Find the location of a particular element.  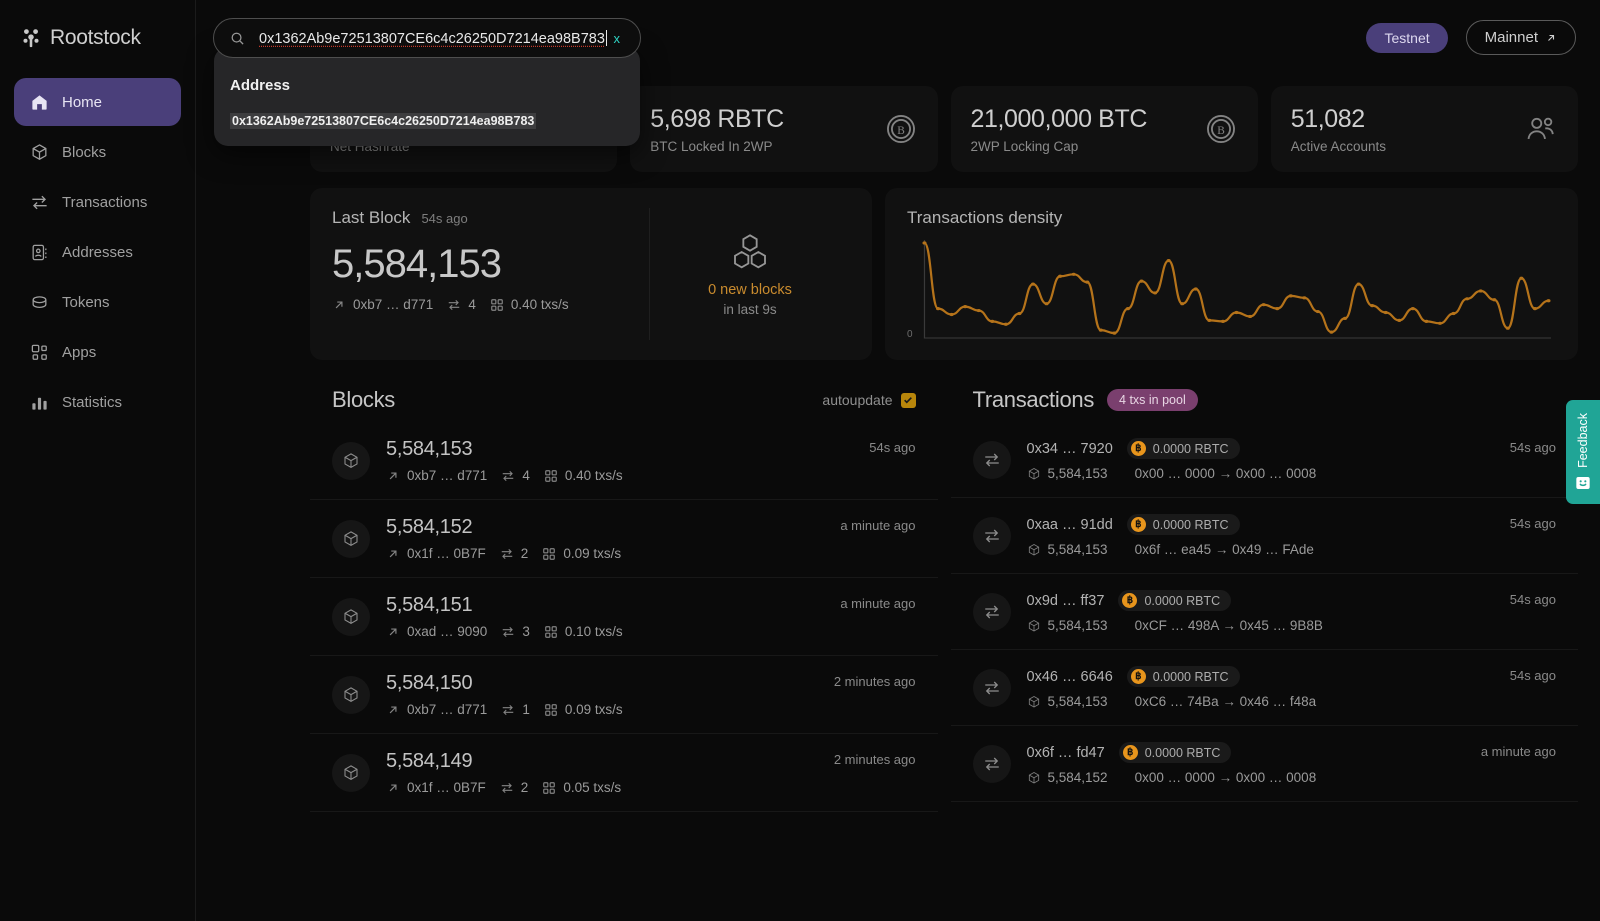

block-meta: 0xb7 … d771 4 0.40 txs/s is located at coordinates (619, 475).